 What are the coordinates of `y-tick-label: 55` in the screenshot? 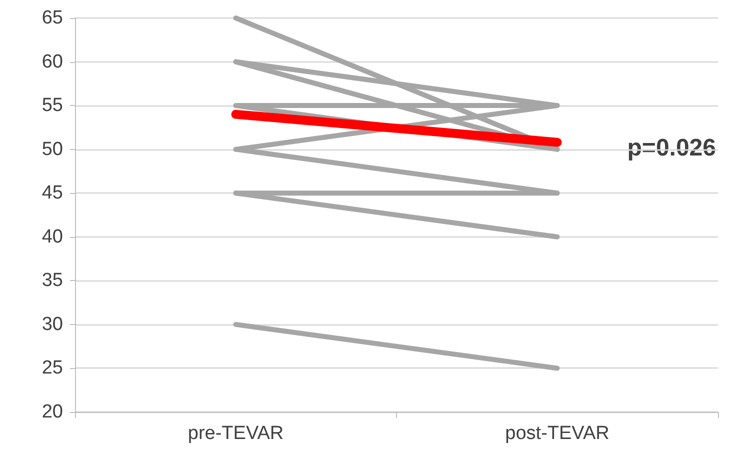 It's located at (52, 105).